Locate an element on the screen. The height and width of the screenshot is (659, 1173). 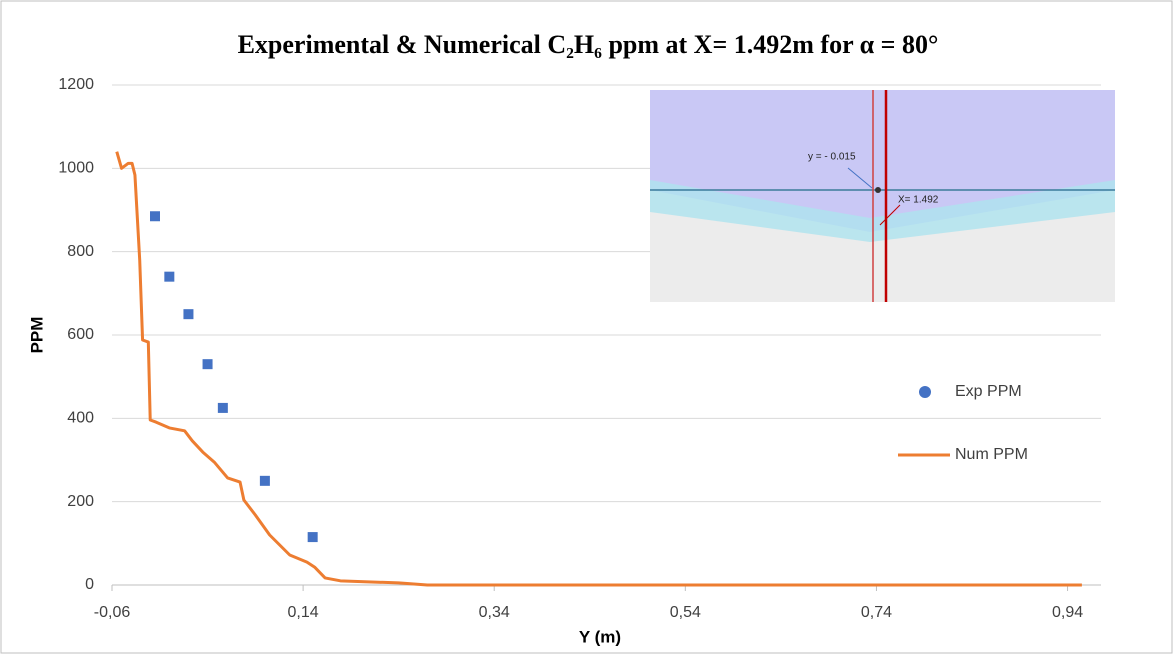
inset-image: y = - 0.015 X= 1.492 is located at coordinates (882, 196).